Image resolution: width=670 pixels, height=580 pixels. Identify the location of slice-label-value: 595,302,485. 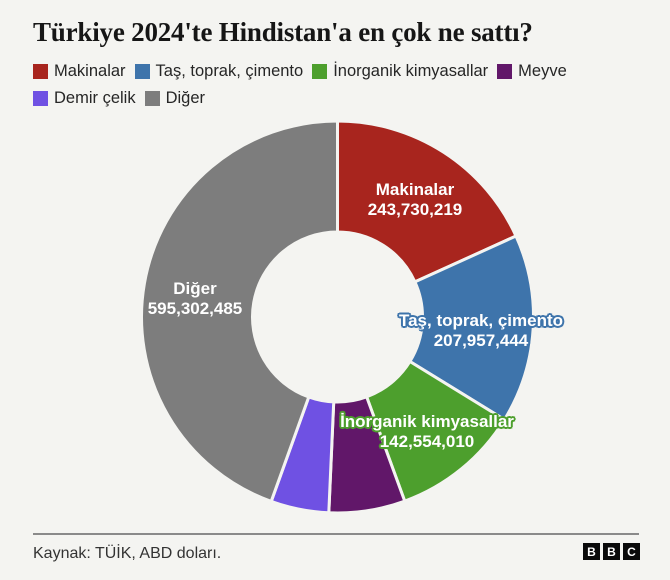
(195, 308).